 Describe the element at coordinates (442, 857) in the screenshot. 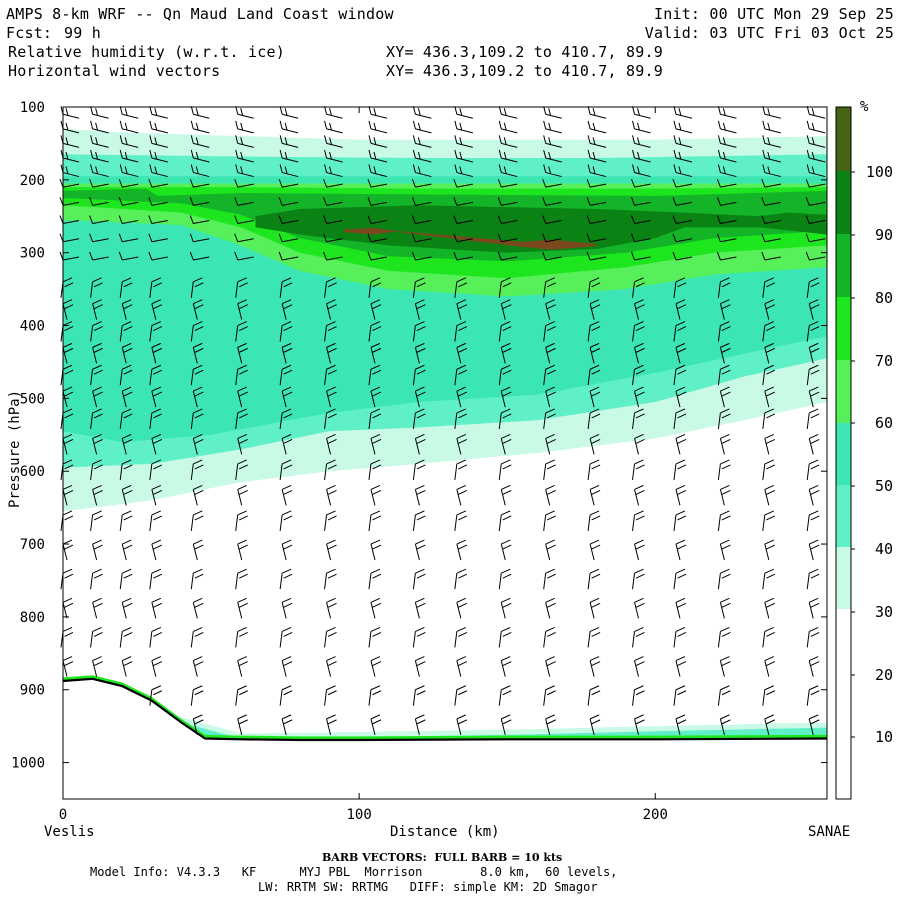

I see `barb-note: BARB VECTORS: FULL BARB = 10 kts` at that location.